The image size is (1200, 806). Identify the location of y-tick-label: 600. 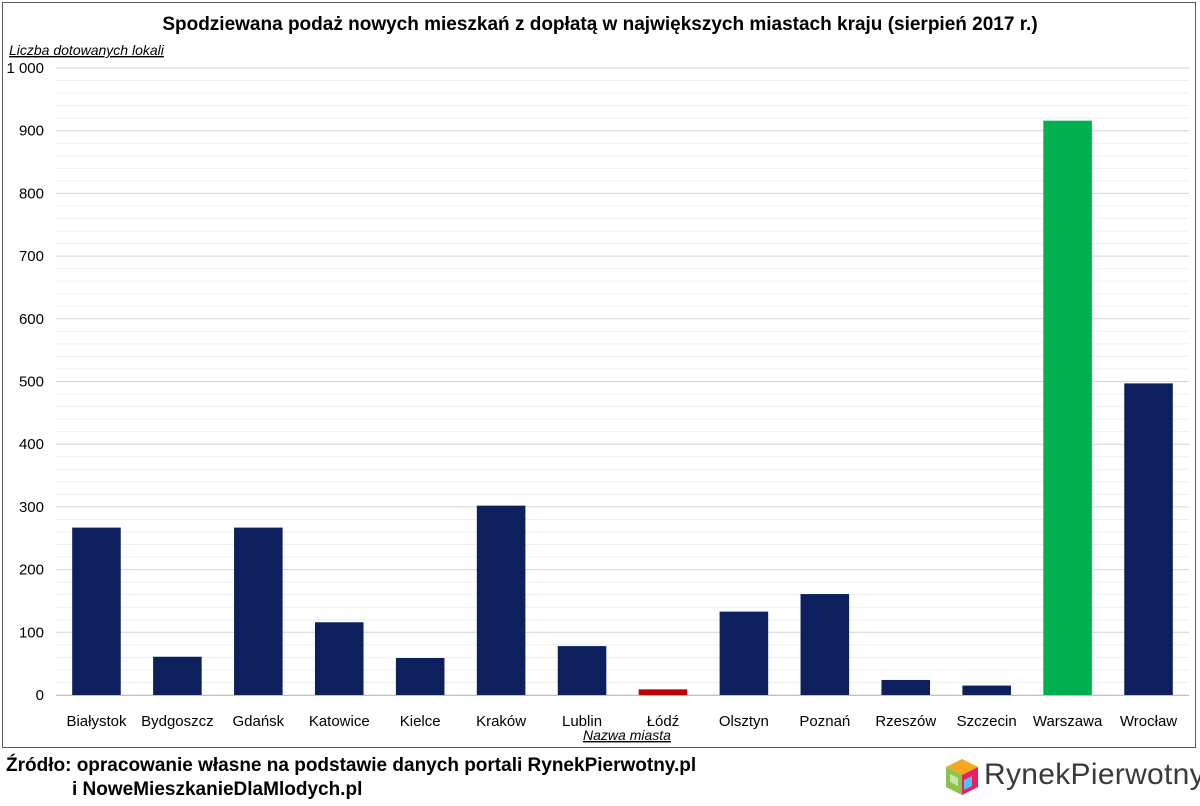
(31, 319).